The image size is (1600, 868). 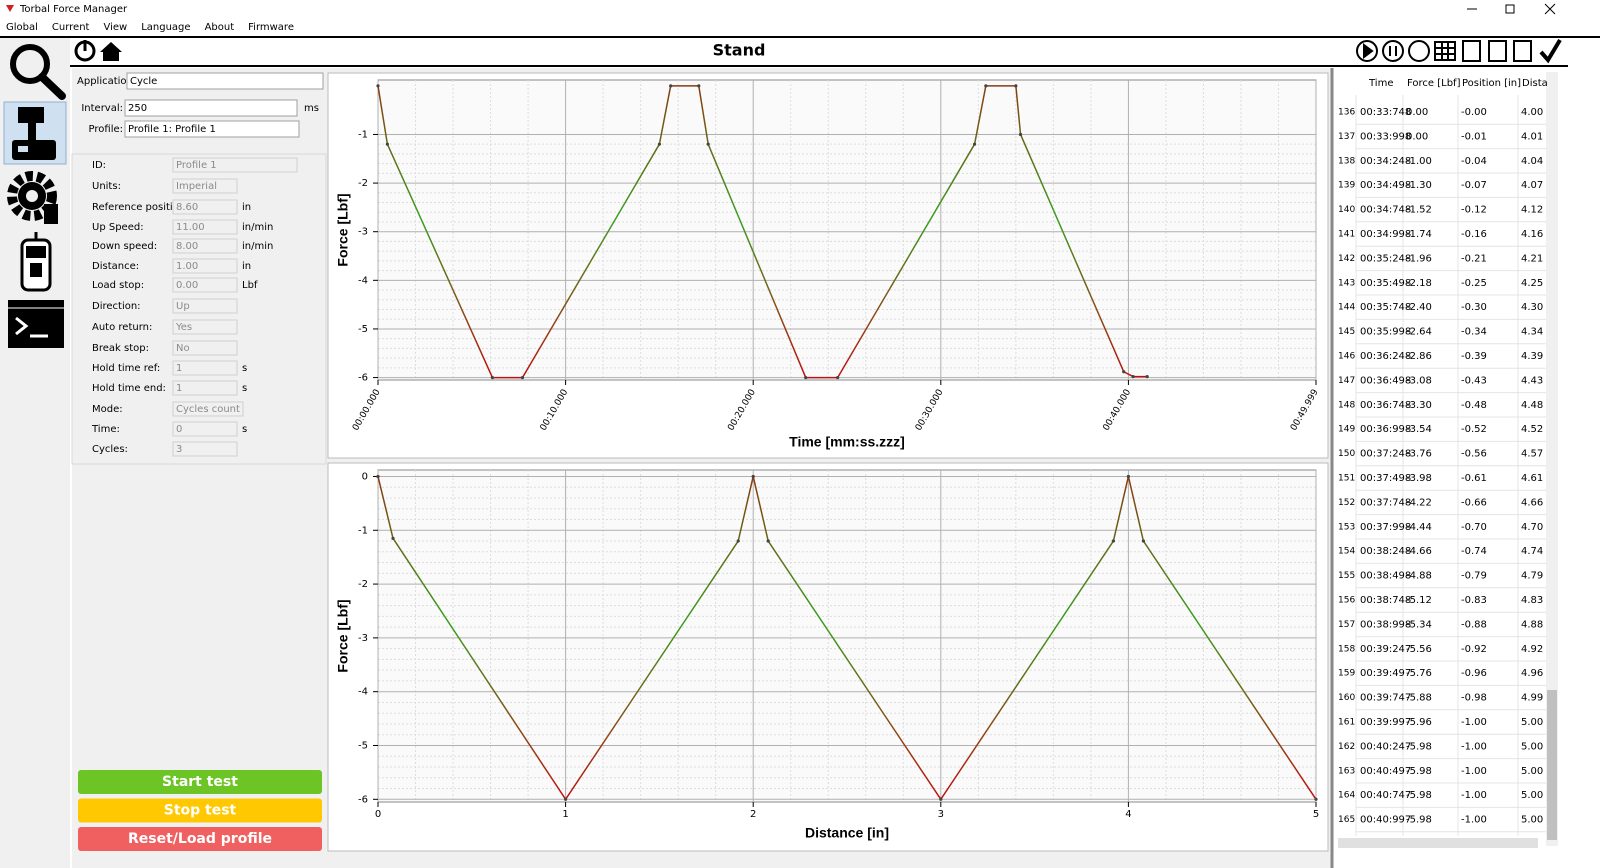 What do you see at coordinates (1419, 478) in the screenshot?
I see `table-cell: -3.98` at bounding box center [1419, 478].